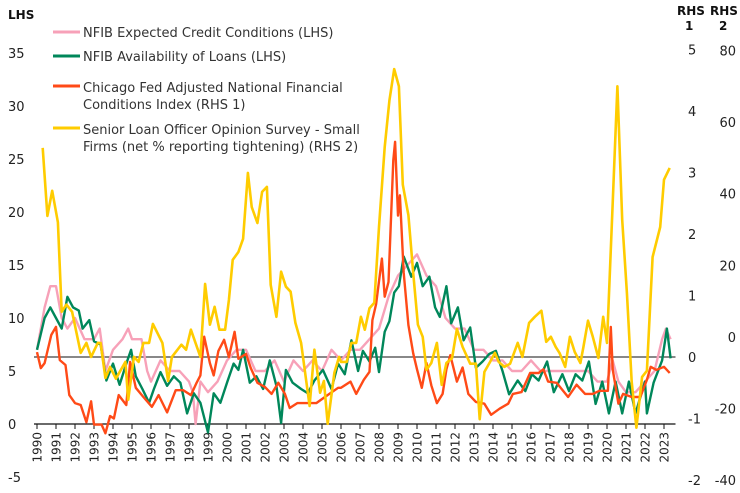  I want to click on lhs-tick-label: 0, so click(12, 425).